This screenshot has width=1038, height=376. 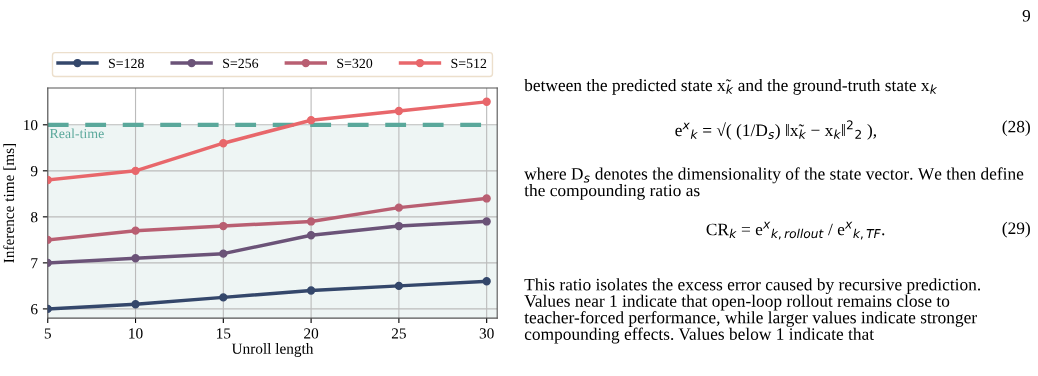 What do you see at coordinates (774, 183) in the screenshot?
I see `text: where D$_{s}$ denotes the dimensionality of the state vector. We then define the compounding ratio as` at bounding box center [774, 183].